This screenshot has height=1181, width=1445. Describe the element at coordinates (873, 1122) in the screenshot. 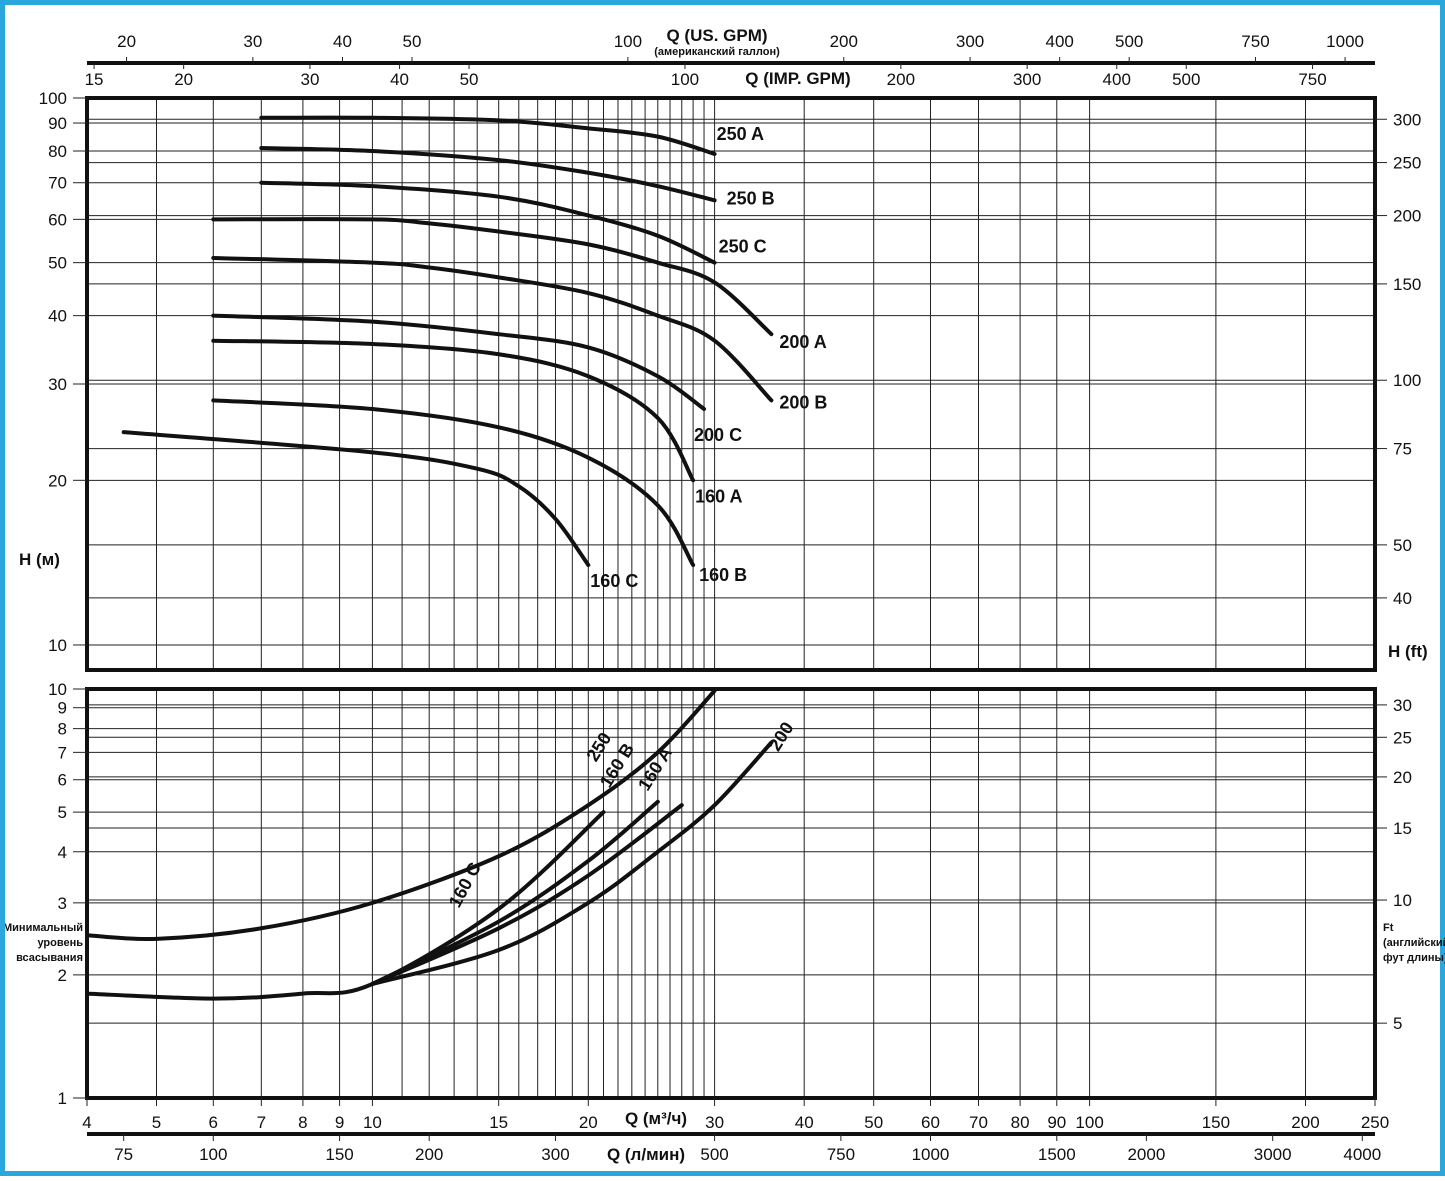

I see `bottom-m3-tick-label: 50` at that location.